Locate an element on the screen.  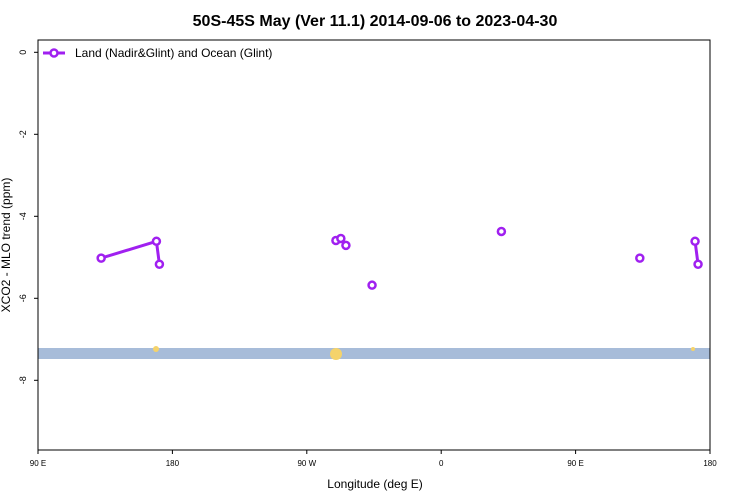
x-tick-label: 0 is located at coordinates (441, 463).